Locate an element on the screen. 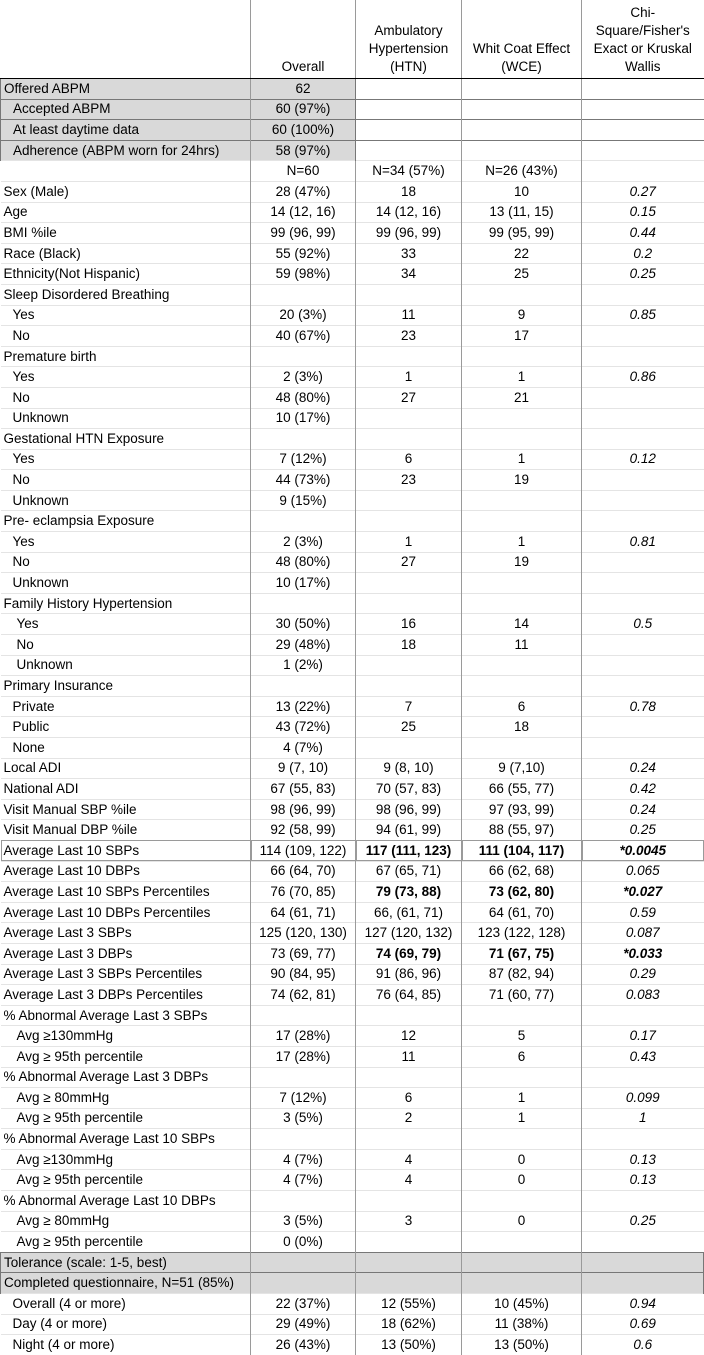  cell-wce: 14 is located at coordinates (521, 624).